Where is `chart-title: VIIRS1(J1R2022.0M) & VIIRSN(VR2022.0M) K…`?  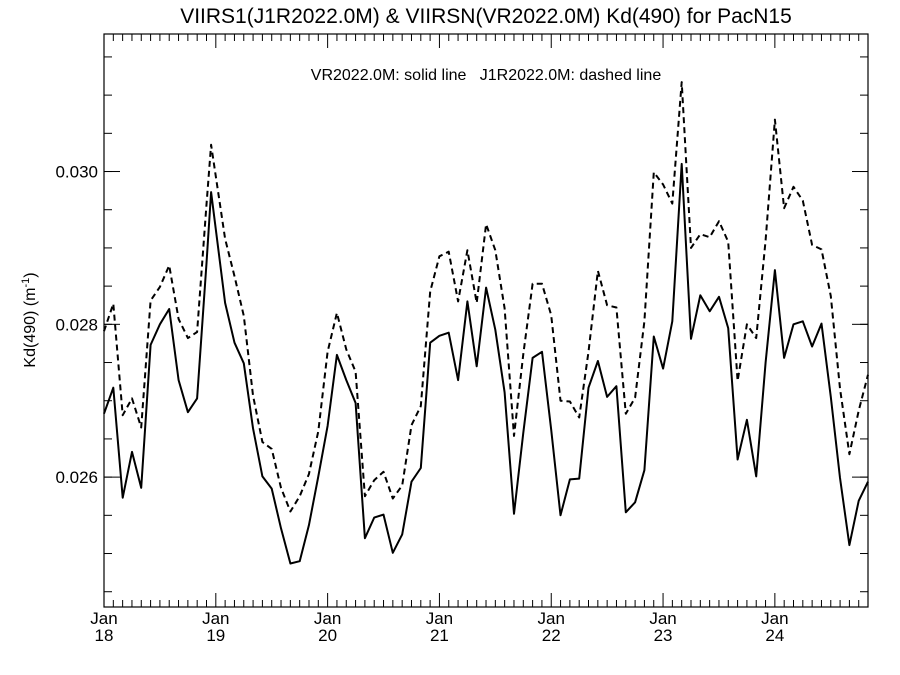 chart-title: VIIRS1(J1R2022.0M) & VIIRSN(VR2022.0M) K… is located at coordinates (486, 16).